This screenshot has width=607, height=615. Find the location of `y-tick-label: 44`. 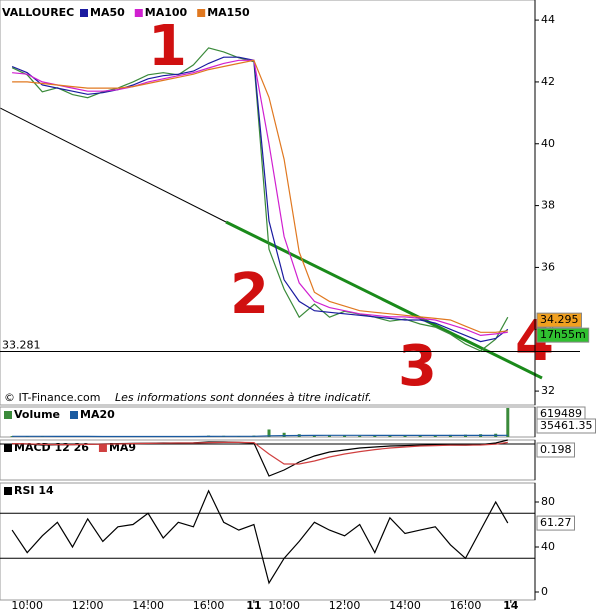

y-tick-label: 44 is located at coordinates (548, 19).